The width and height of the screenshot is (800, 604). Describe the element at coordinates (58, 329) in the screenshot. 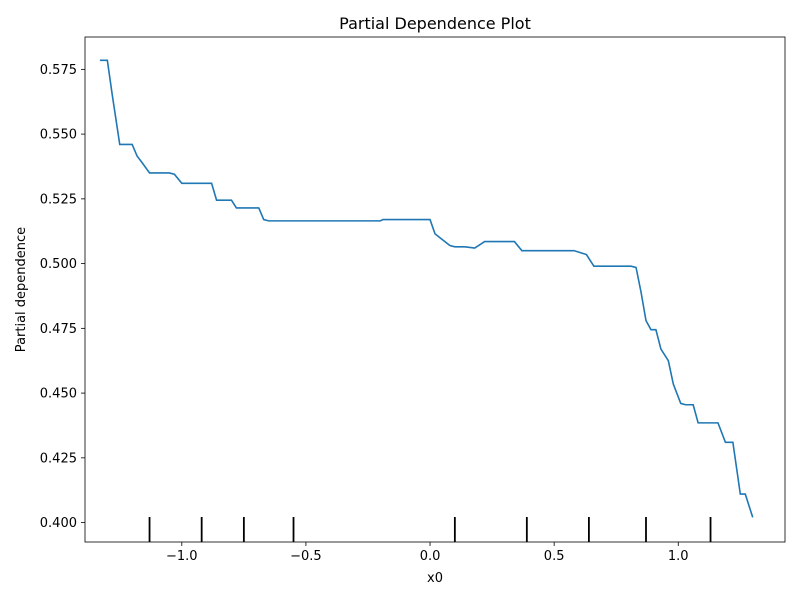

I see `y-tick-label: 0.475` at that location.